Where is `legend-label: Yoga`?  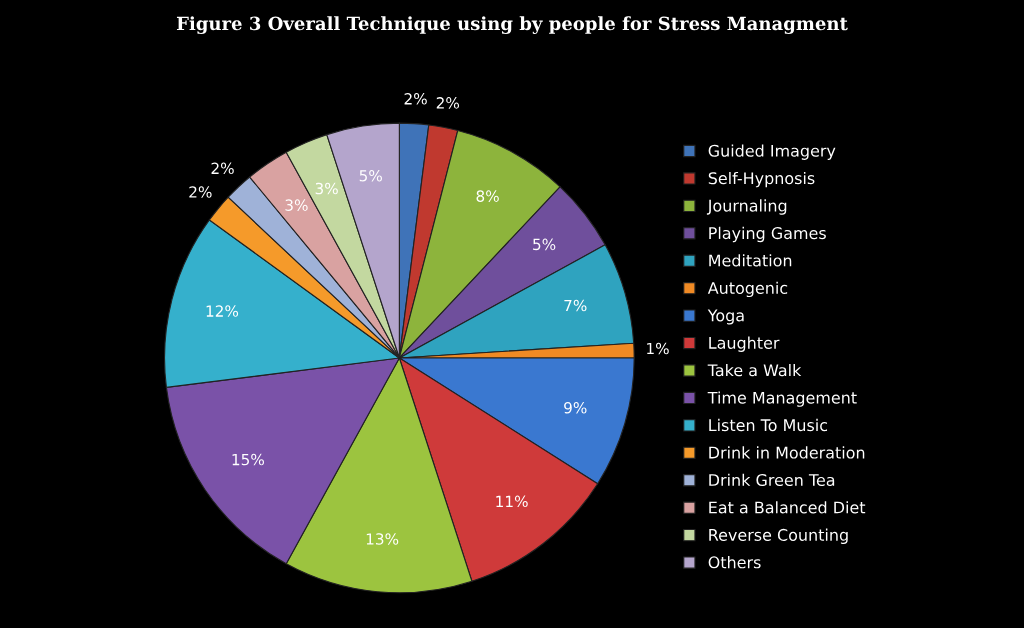
legend-label: Yoga is located at coordinates (725, 317).